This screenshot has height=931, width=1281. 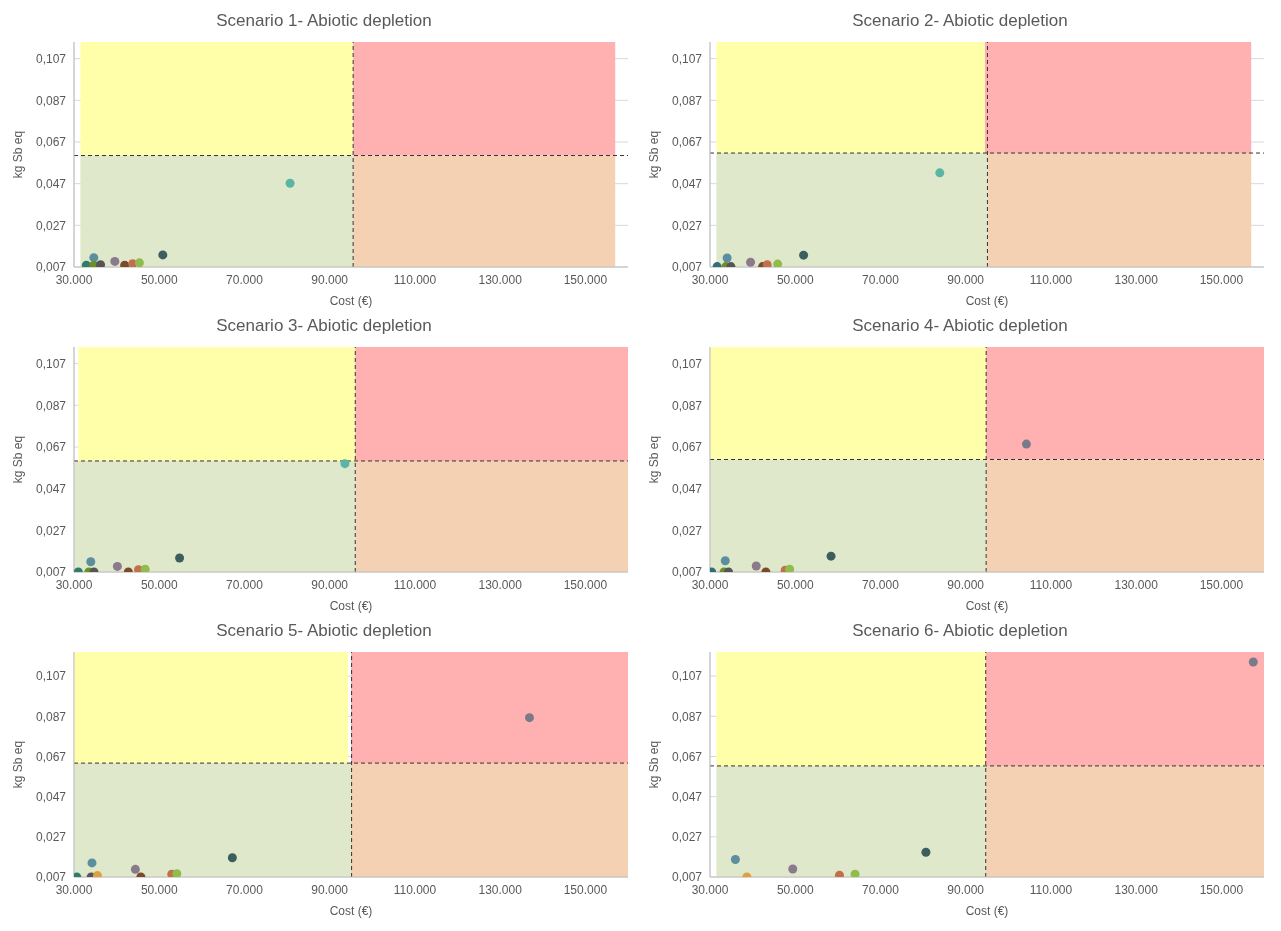 What do you see at coordinates (324, 631) in the screenshot?
I see `chart-title: Scenario 5- Abiotic depletion` at bounding box center [324, 631].